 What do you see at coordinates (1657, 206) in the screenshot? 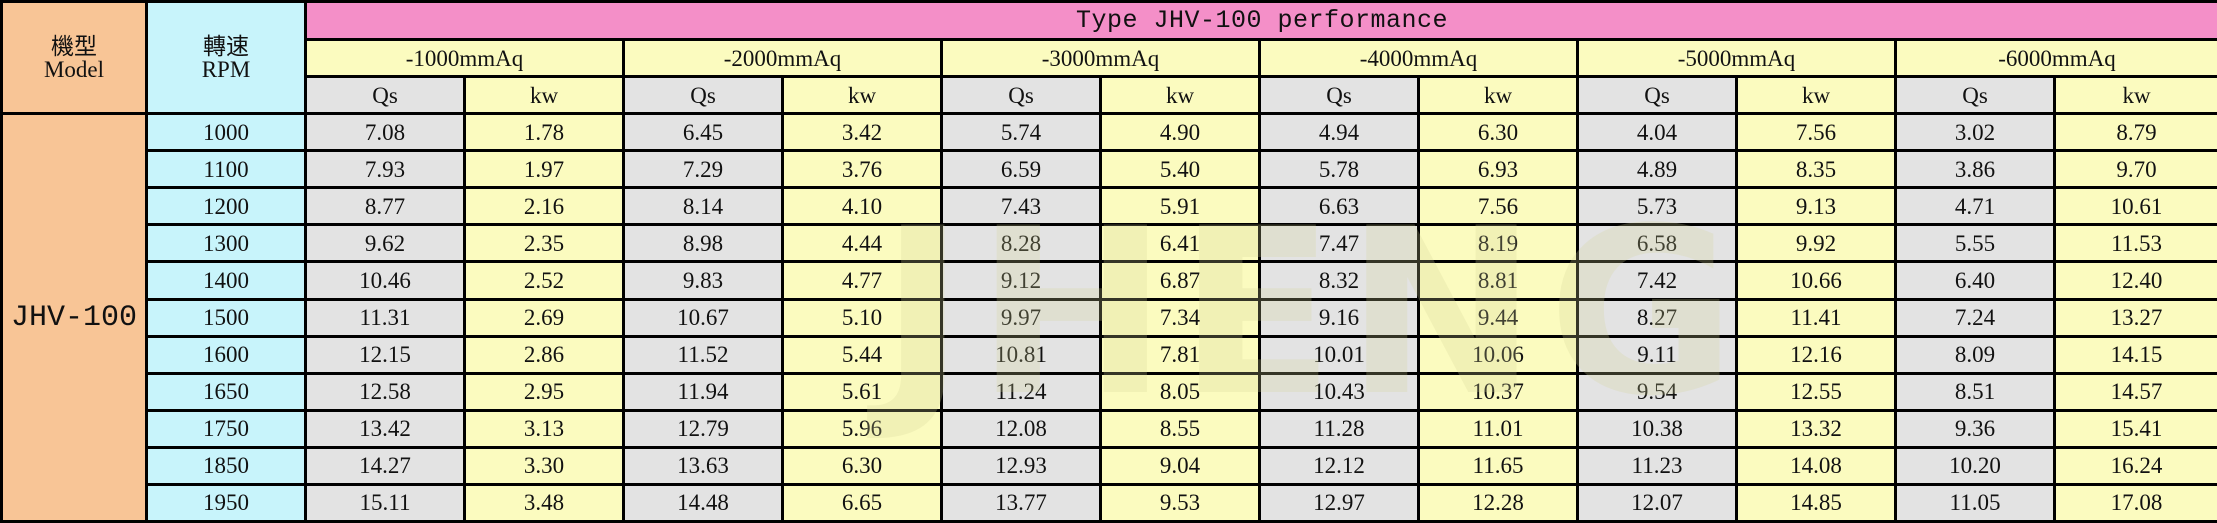
I see `qs-value: 5.73` at bounding box center [1657, 206].